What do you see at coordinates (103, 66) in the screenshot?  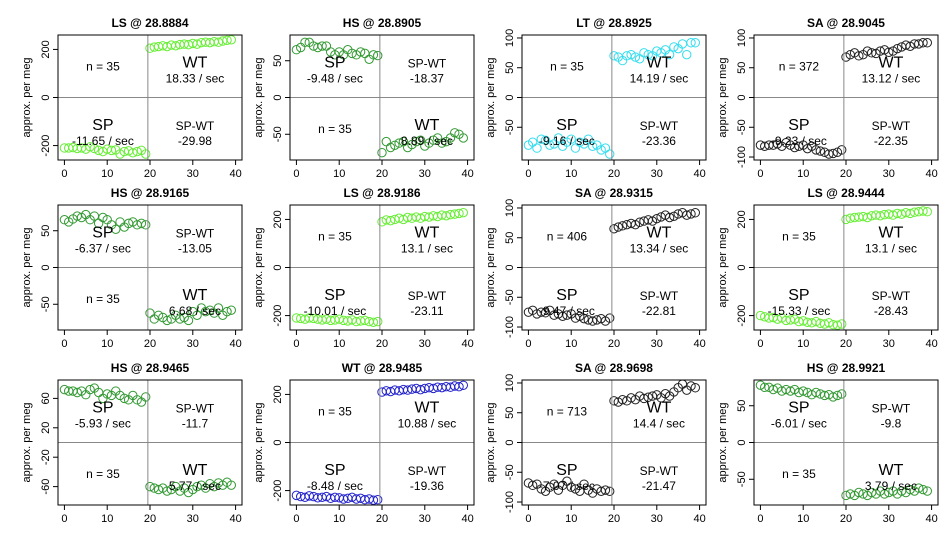 I see `n-count-label: n = 35` at bounding box center [103, 66].